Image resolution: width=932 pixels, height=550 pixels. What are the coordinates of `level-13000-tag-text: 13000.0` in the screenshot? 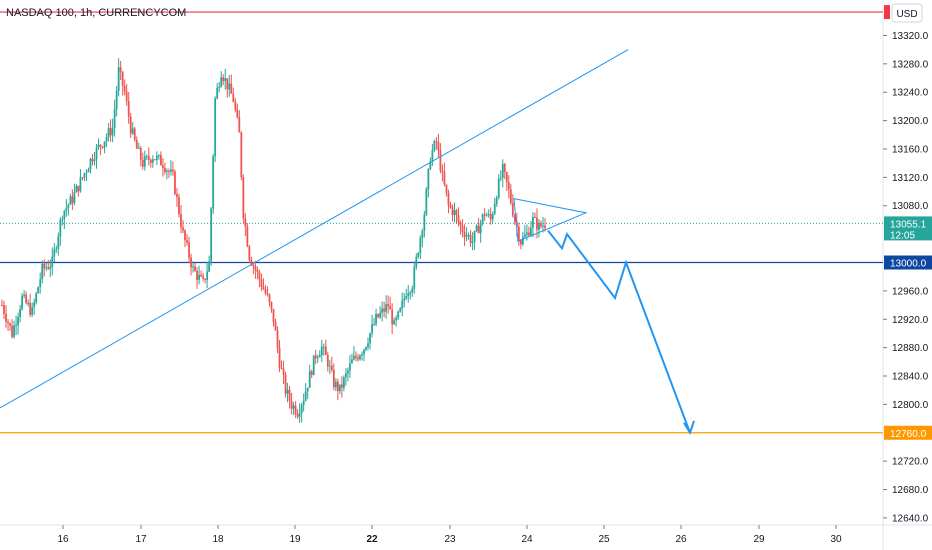 It's located at (908, 264).